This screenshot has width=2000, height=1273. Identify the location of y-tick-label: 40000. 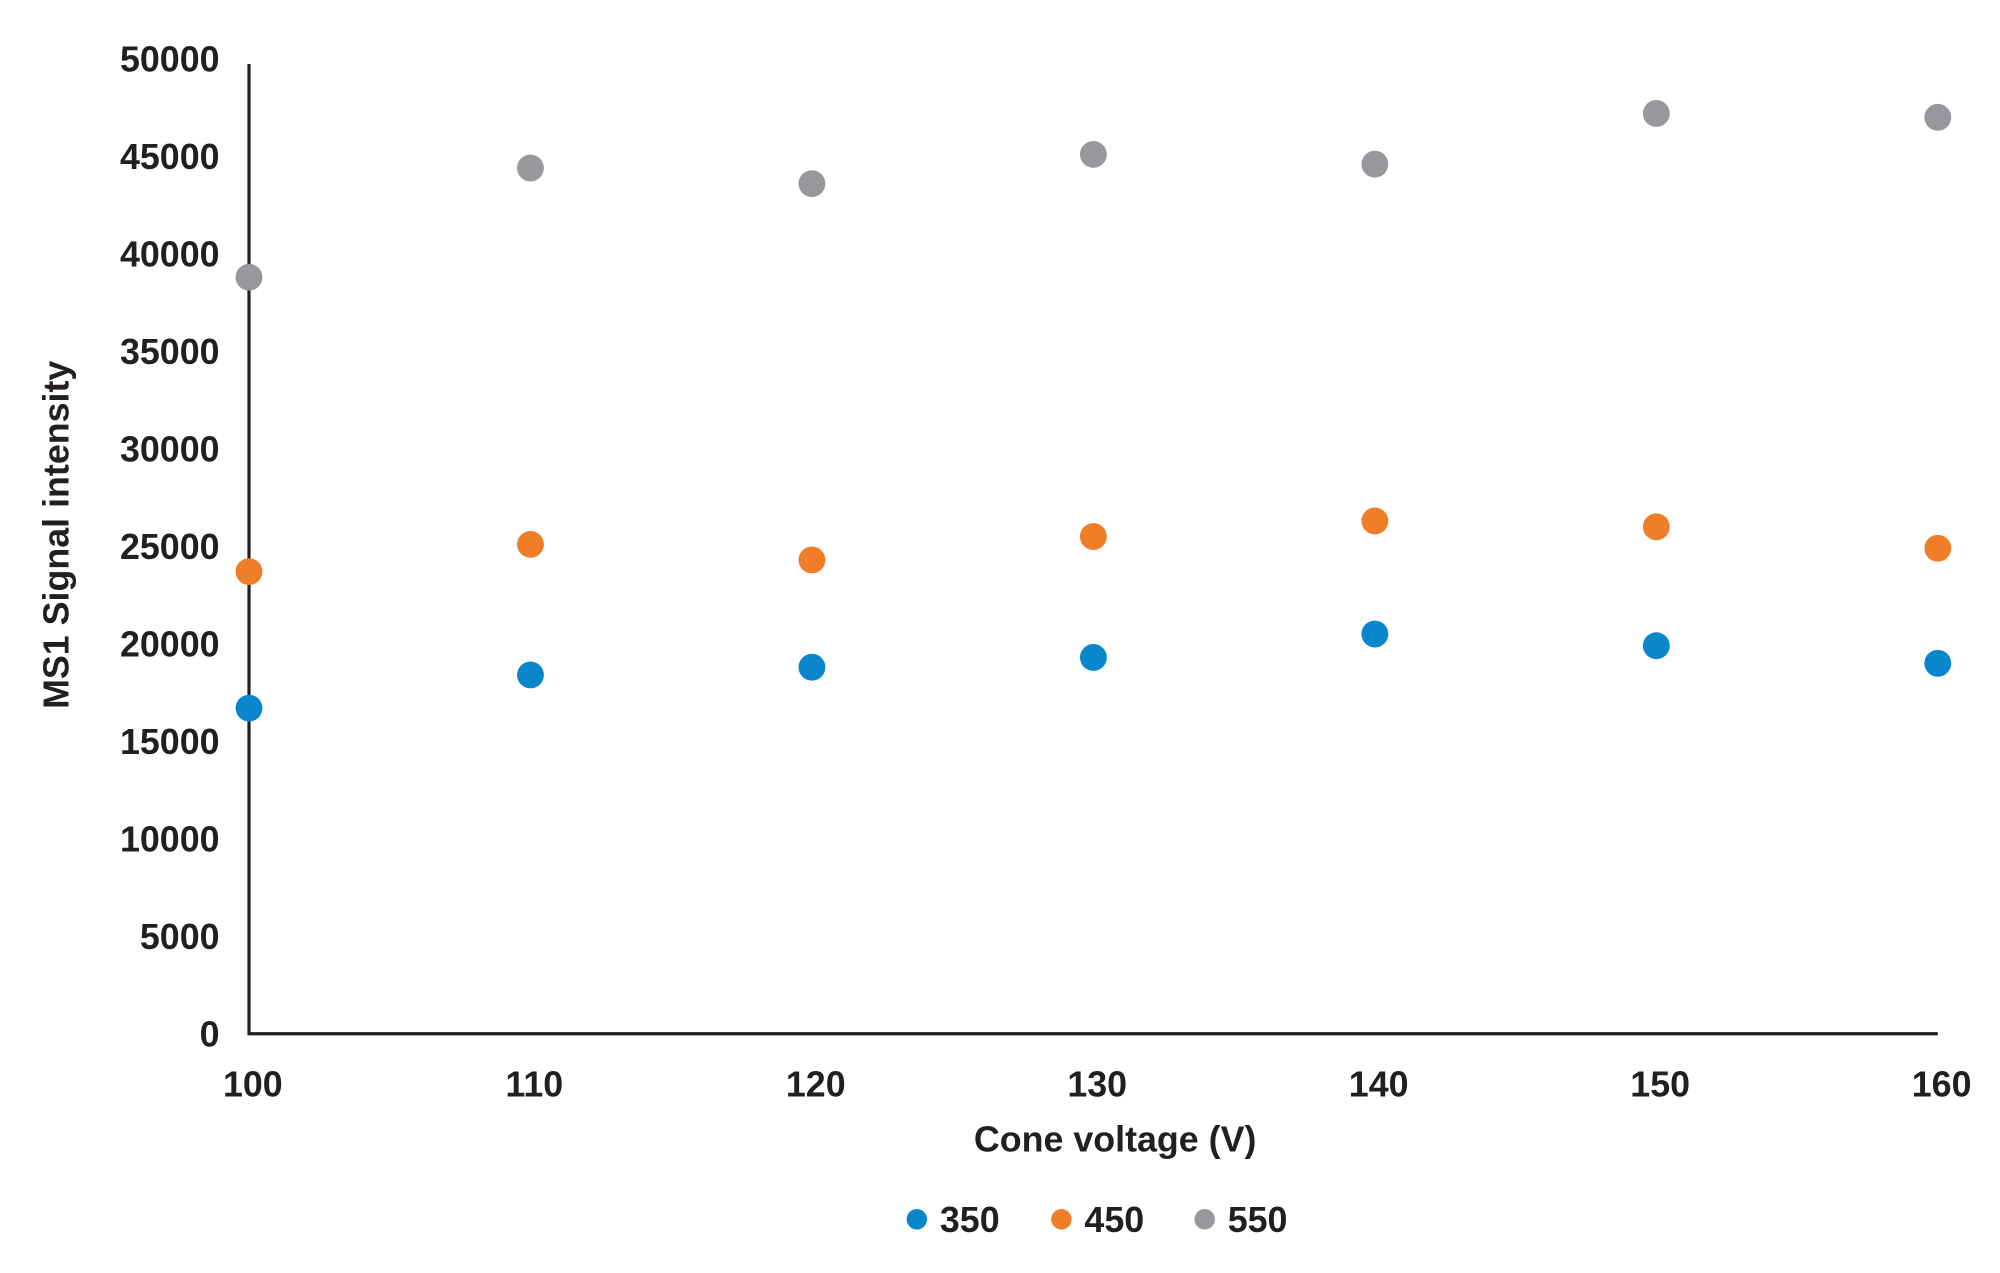
(170, 255).